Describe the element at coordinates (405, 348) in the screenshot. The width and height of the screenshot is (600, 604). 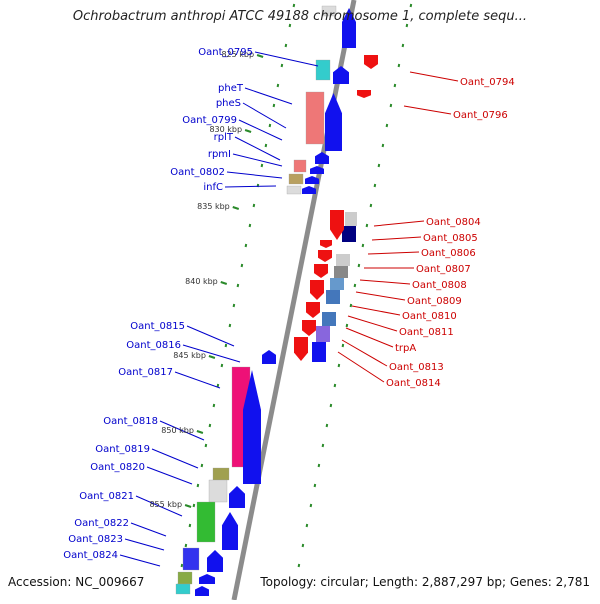
I see `gene-label: trpA` at that location.